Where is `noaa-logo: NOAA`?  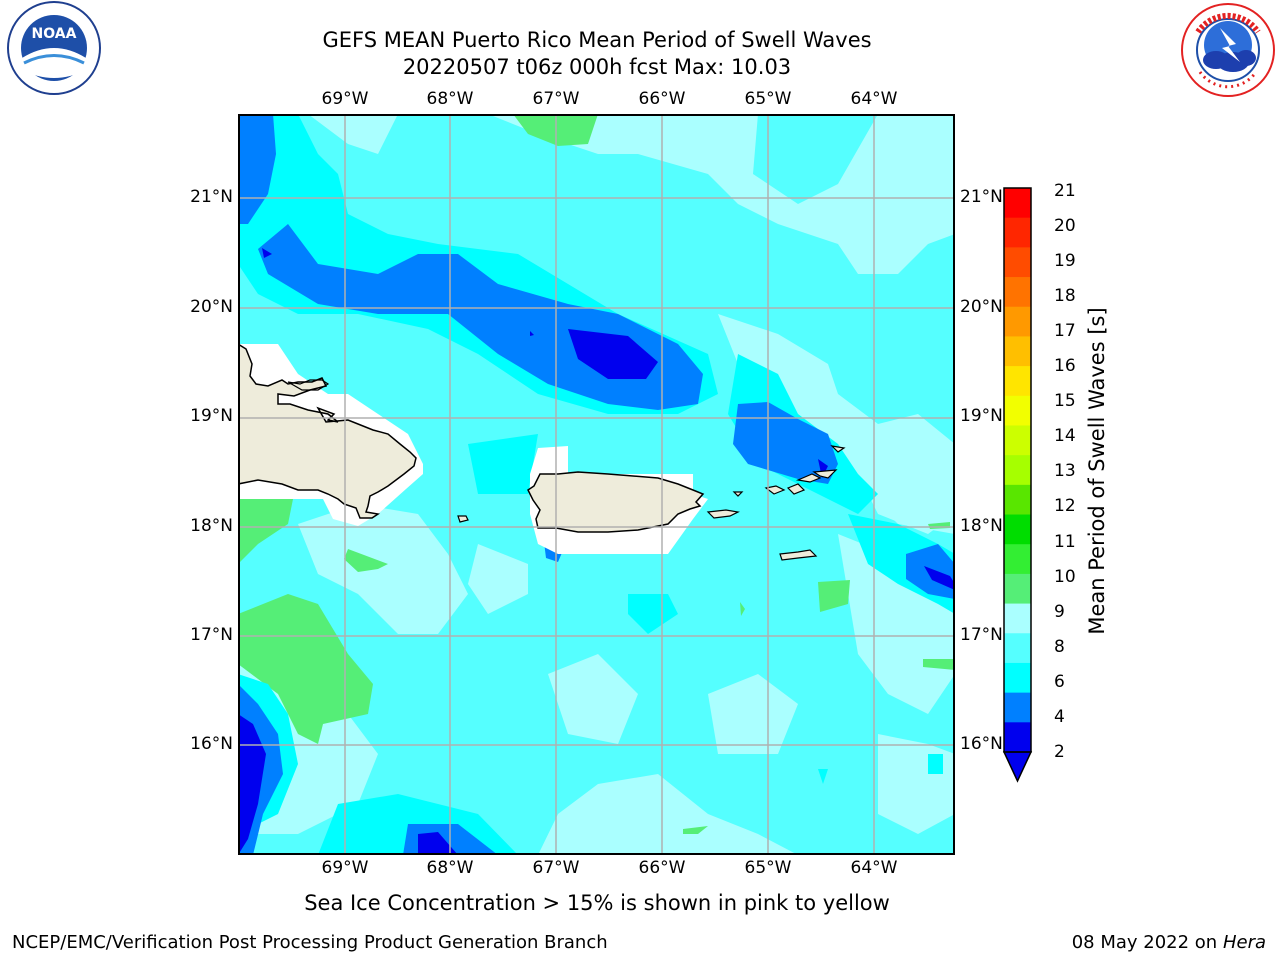
noaa-logo: NOAA is located at coordinates (54, 48).